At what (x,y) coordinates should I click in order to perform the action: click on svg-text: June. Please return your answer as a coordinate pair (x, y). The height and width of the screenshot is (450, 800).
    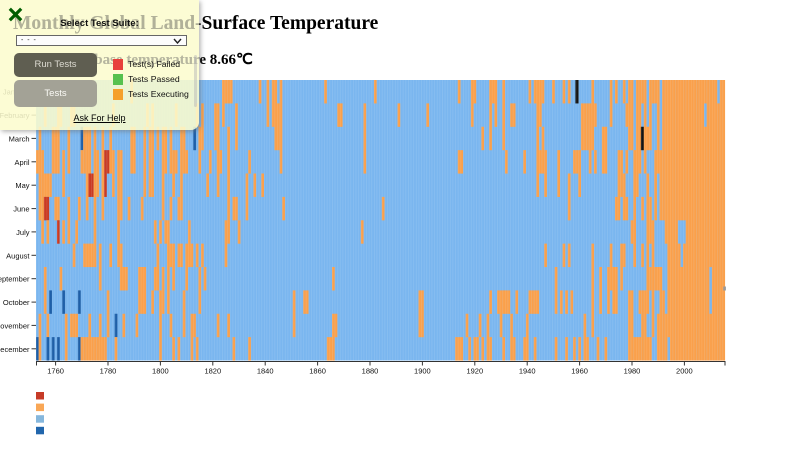
    Looking at the image, I should click on (21, 209).